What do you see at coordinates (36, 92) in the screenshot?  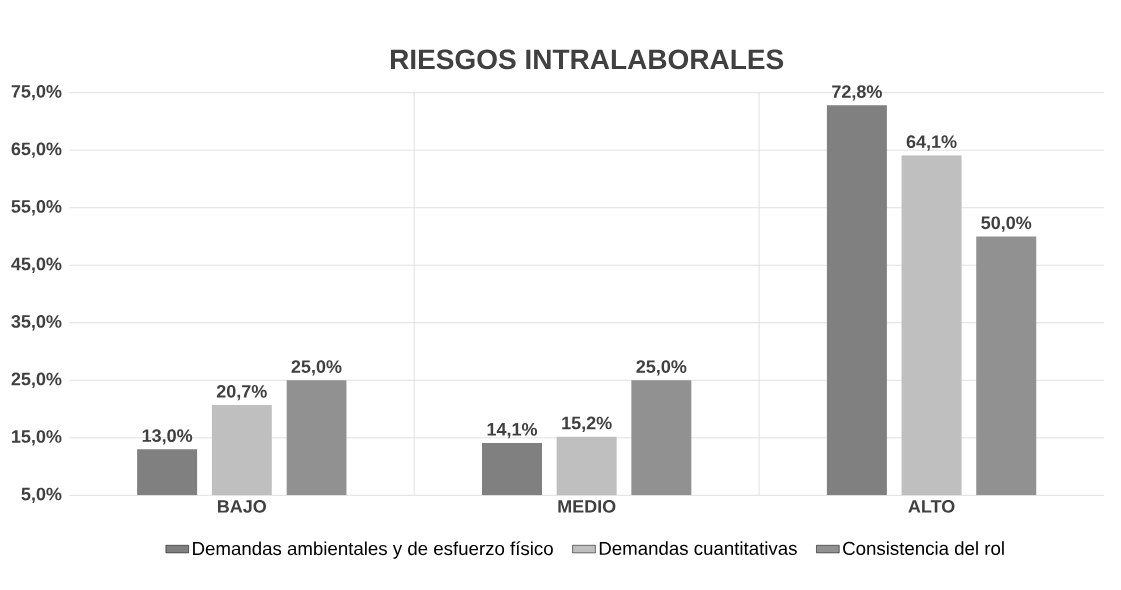 I see `y-tick-label: 75,0%` at bounding box center [36, 92].